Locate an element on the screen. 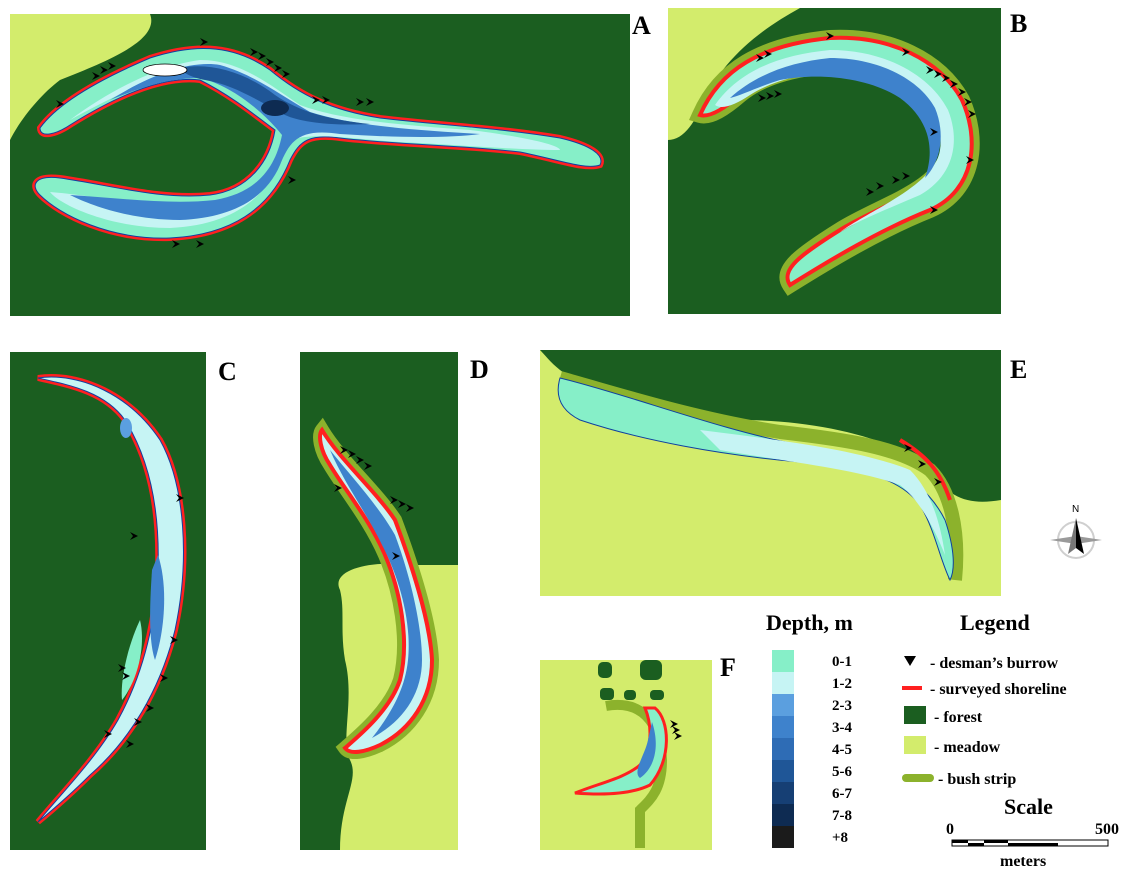  burrows-d is located at coordinates (374, 503).